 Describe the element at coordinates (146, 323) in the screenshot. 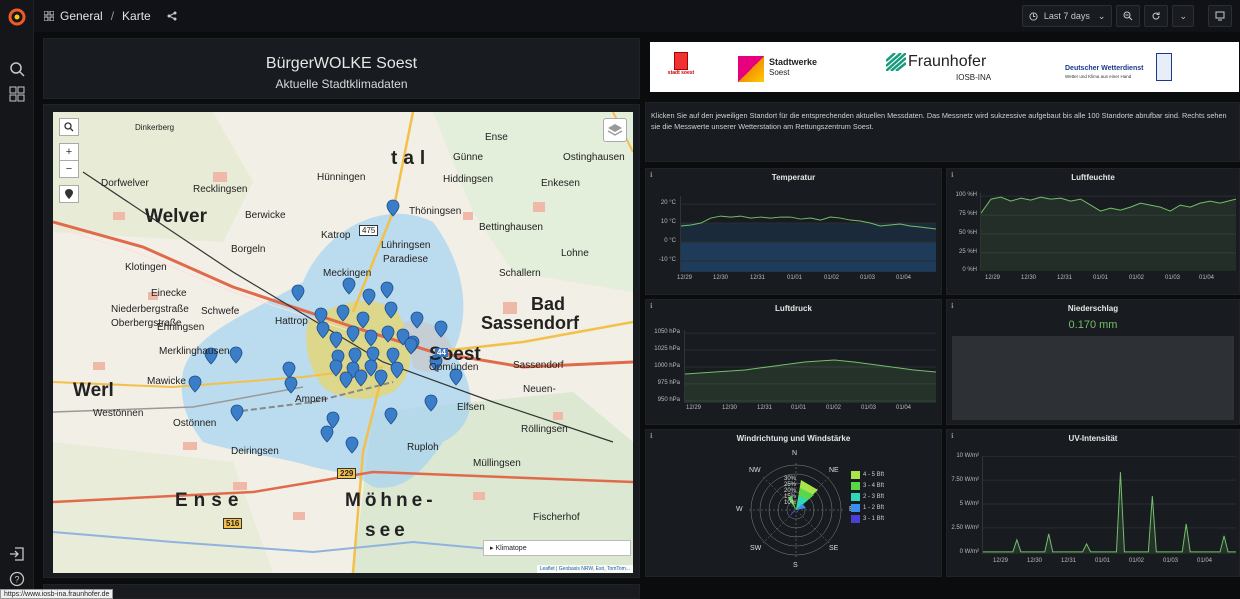

I see `map-label-oberbergstrasse: Oberbergstraße` at that location.